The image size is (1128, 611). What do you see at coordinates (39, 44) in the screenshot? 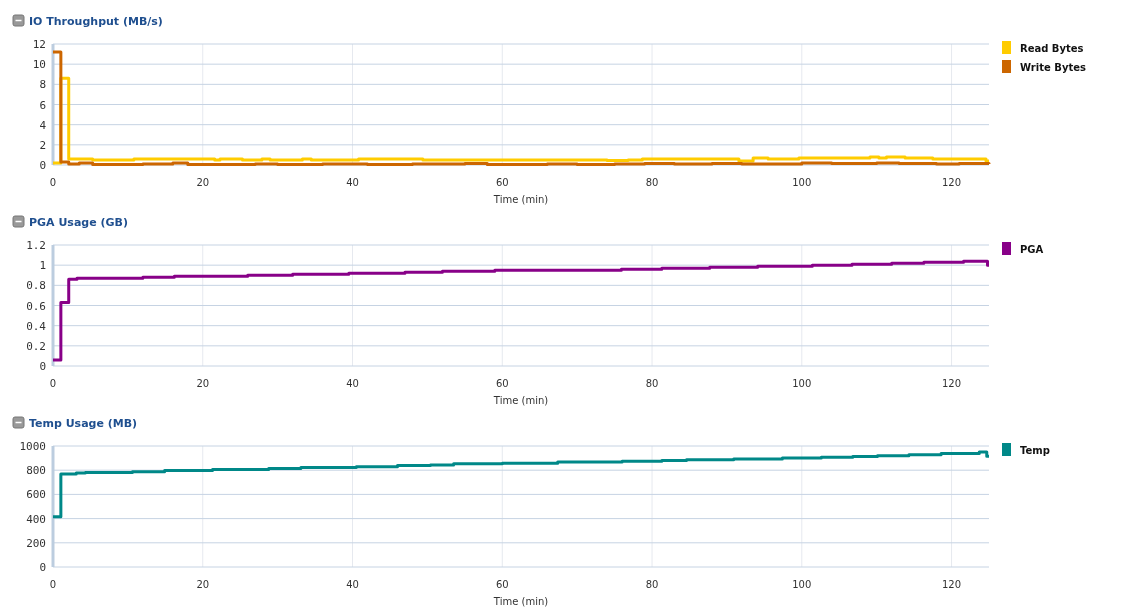
I see `y-tick-label: 12` at bounding box center [39, 44].